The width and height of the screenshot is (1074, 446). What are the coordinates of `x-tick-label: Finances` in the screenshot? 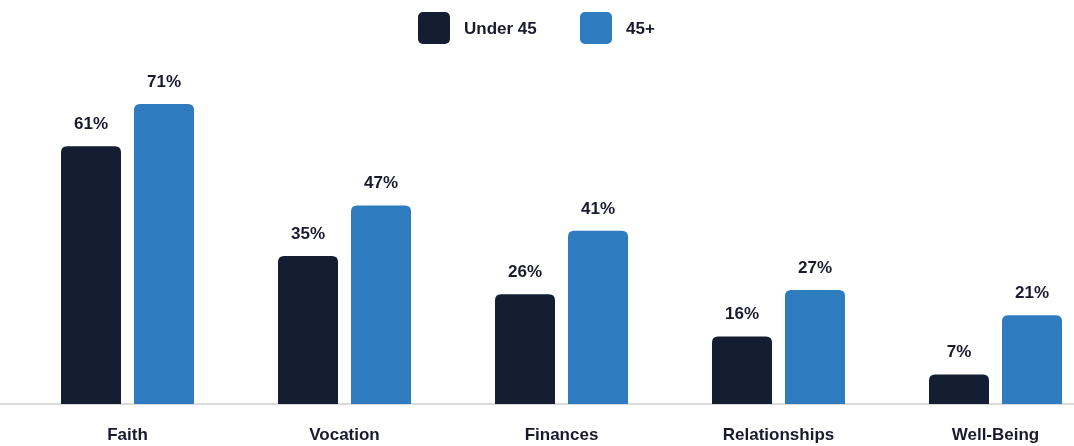 It's located at (561, 434).